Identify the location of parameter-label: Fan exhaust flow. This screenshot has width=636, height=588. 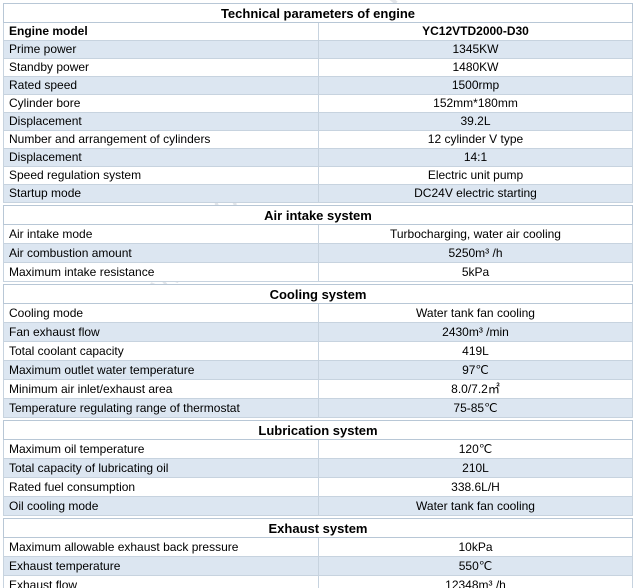
(161, 332).